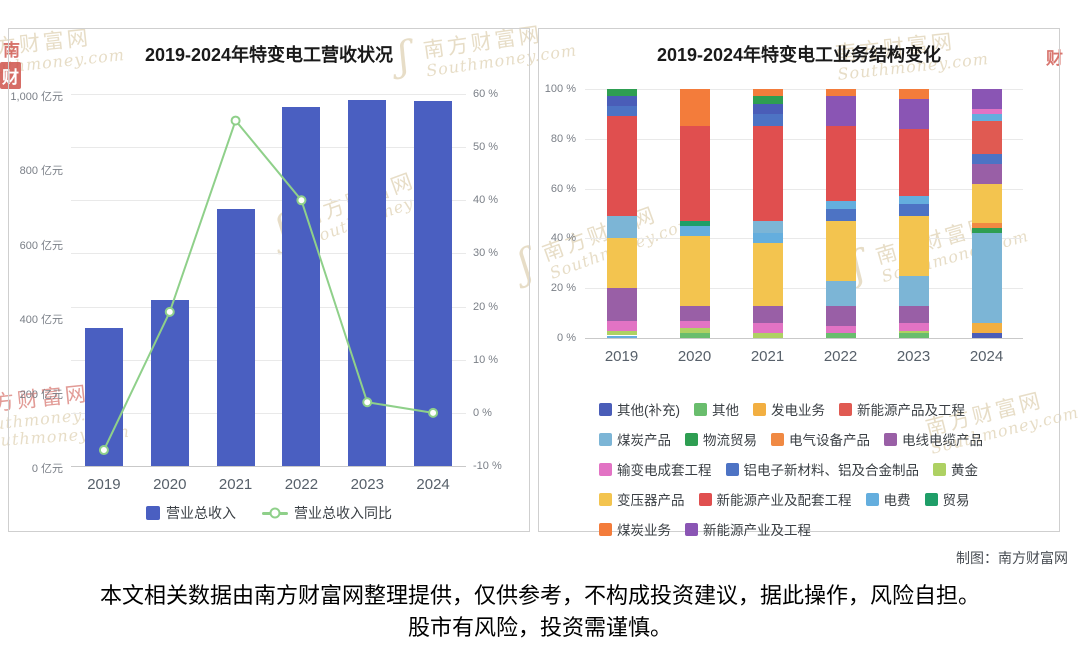 Image resolution: width=1080 pixels, height=646 pixels. Describe the element at coordinates (789, 409) in the screenshot. I see `legend-item: 发电业务` at that location.